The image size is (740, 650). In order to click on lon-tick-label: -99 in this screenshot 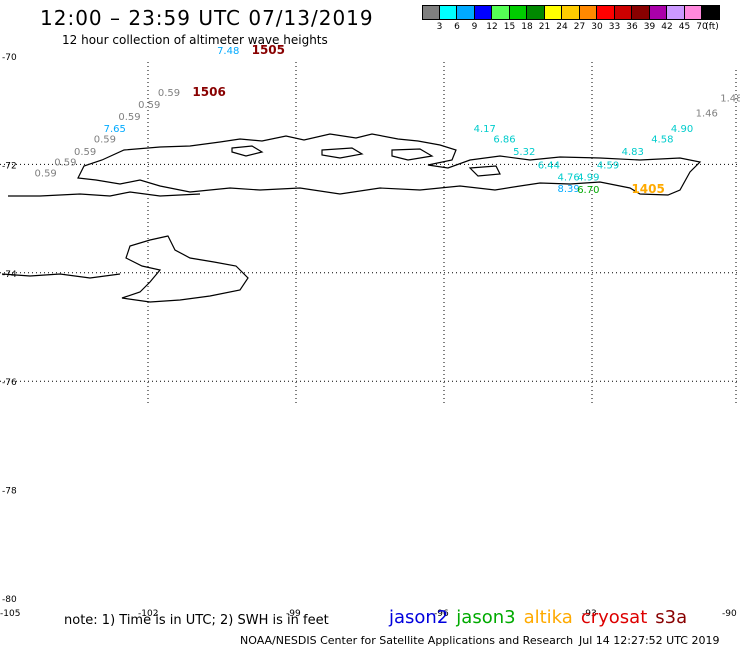, I will do `click(293, 614)`.